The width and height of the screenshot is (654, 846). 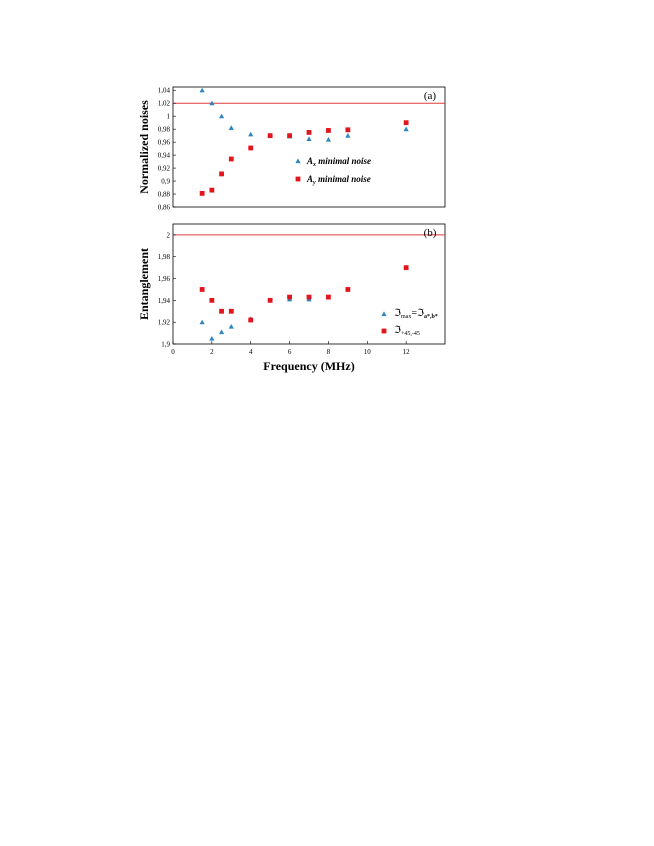 I want to click on panel-b-ylabel: Entanglement, so click(x=144, y=284).